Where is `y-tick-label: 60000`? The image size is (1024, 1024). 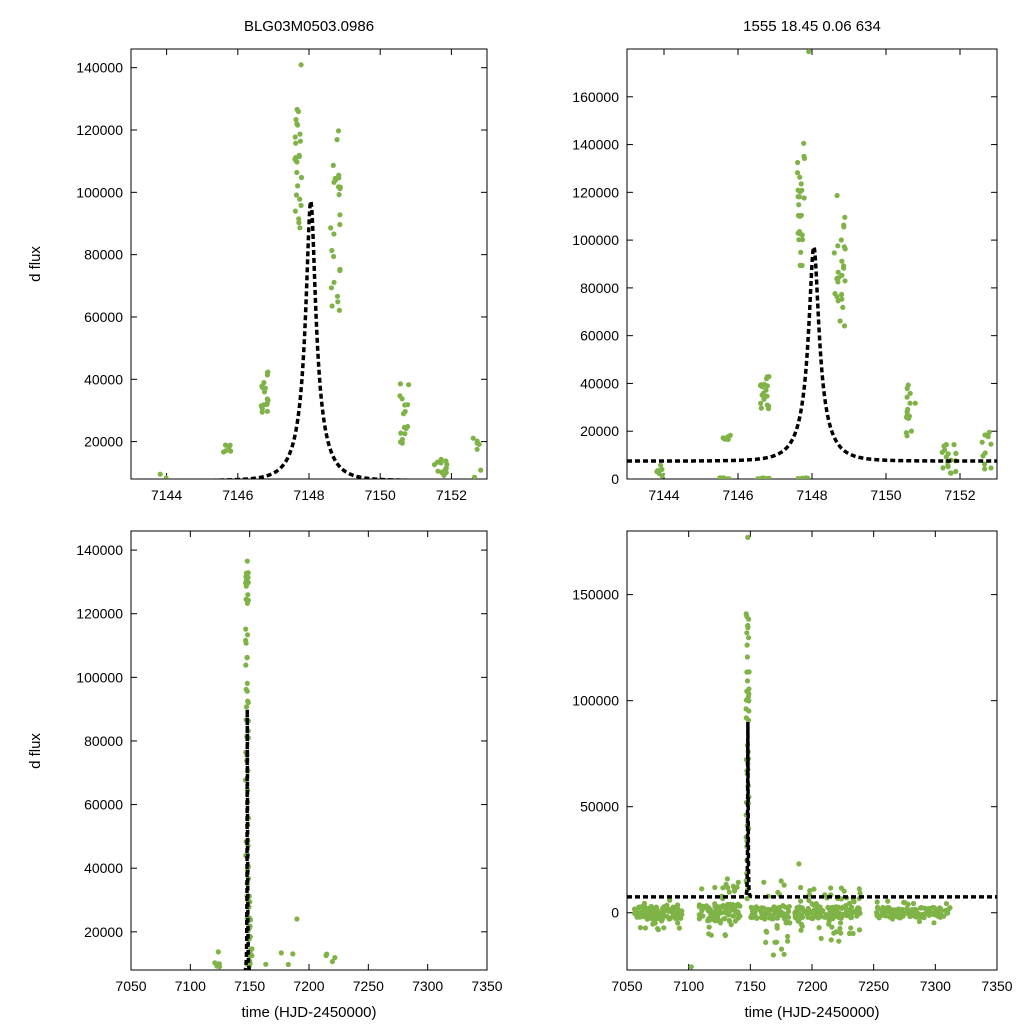 y-tick-label: 60000 is located at coordinates (599, 336).